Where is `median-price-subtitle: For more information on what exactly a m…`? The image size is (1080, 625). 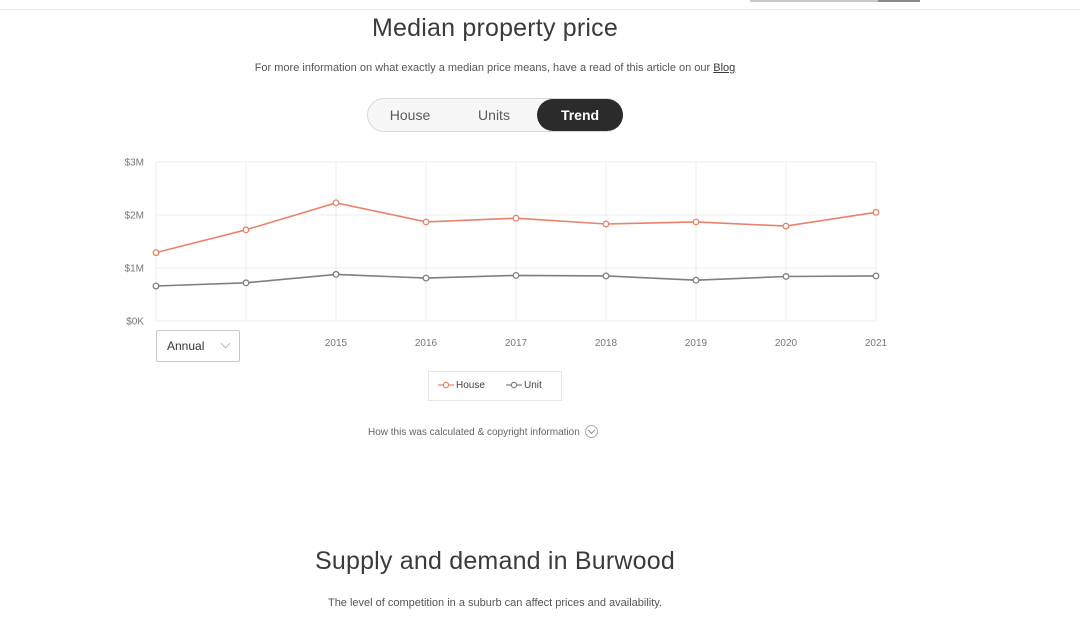
median-price-subtitle: For more information on what exactly a m… is located at coordinates (495, 68).